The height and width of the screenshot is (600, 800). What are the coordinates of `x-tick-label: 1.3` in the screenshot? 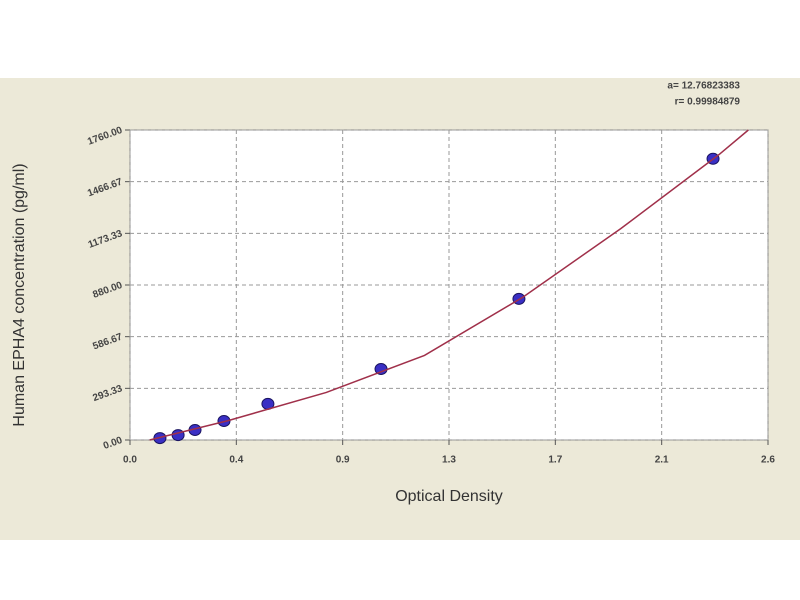 It's located at (449, 460).